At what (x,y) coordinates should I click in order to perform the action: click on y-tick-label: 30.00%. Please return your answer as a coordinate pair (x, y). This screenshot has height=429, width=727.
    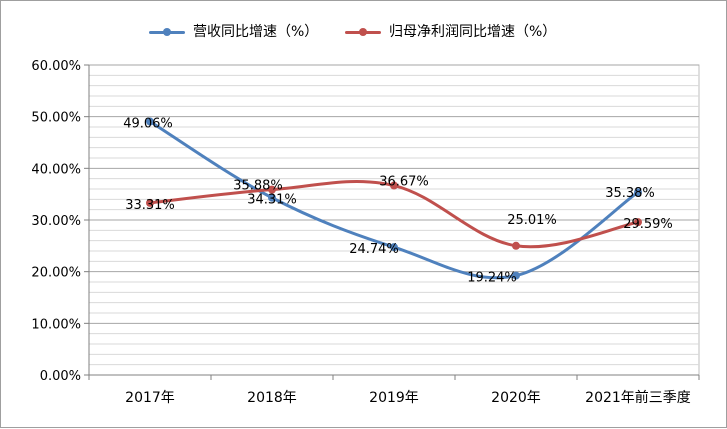
    Looking at the image, I should click on (56, 221).